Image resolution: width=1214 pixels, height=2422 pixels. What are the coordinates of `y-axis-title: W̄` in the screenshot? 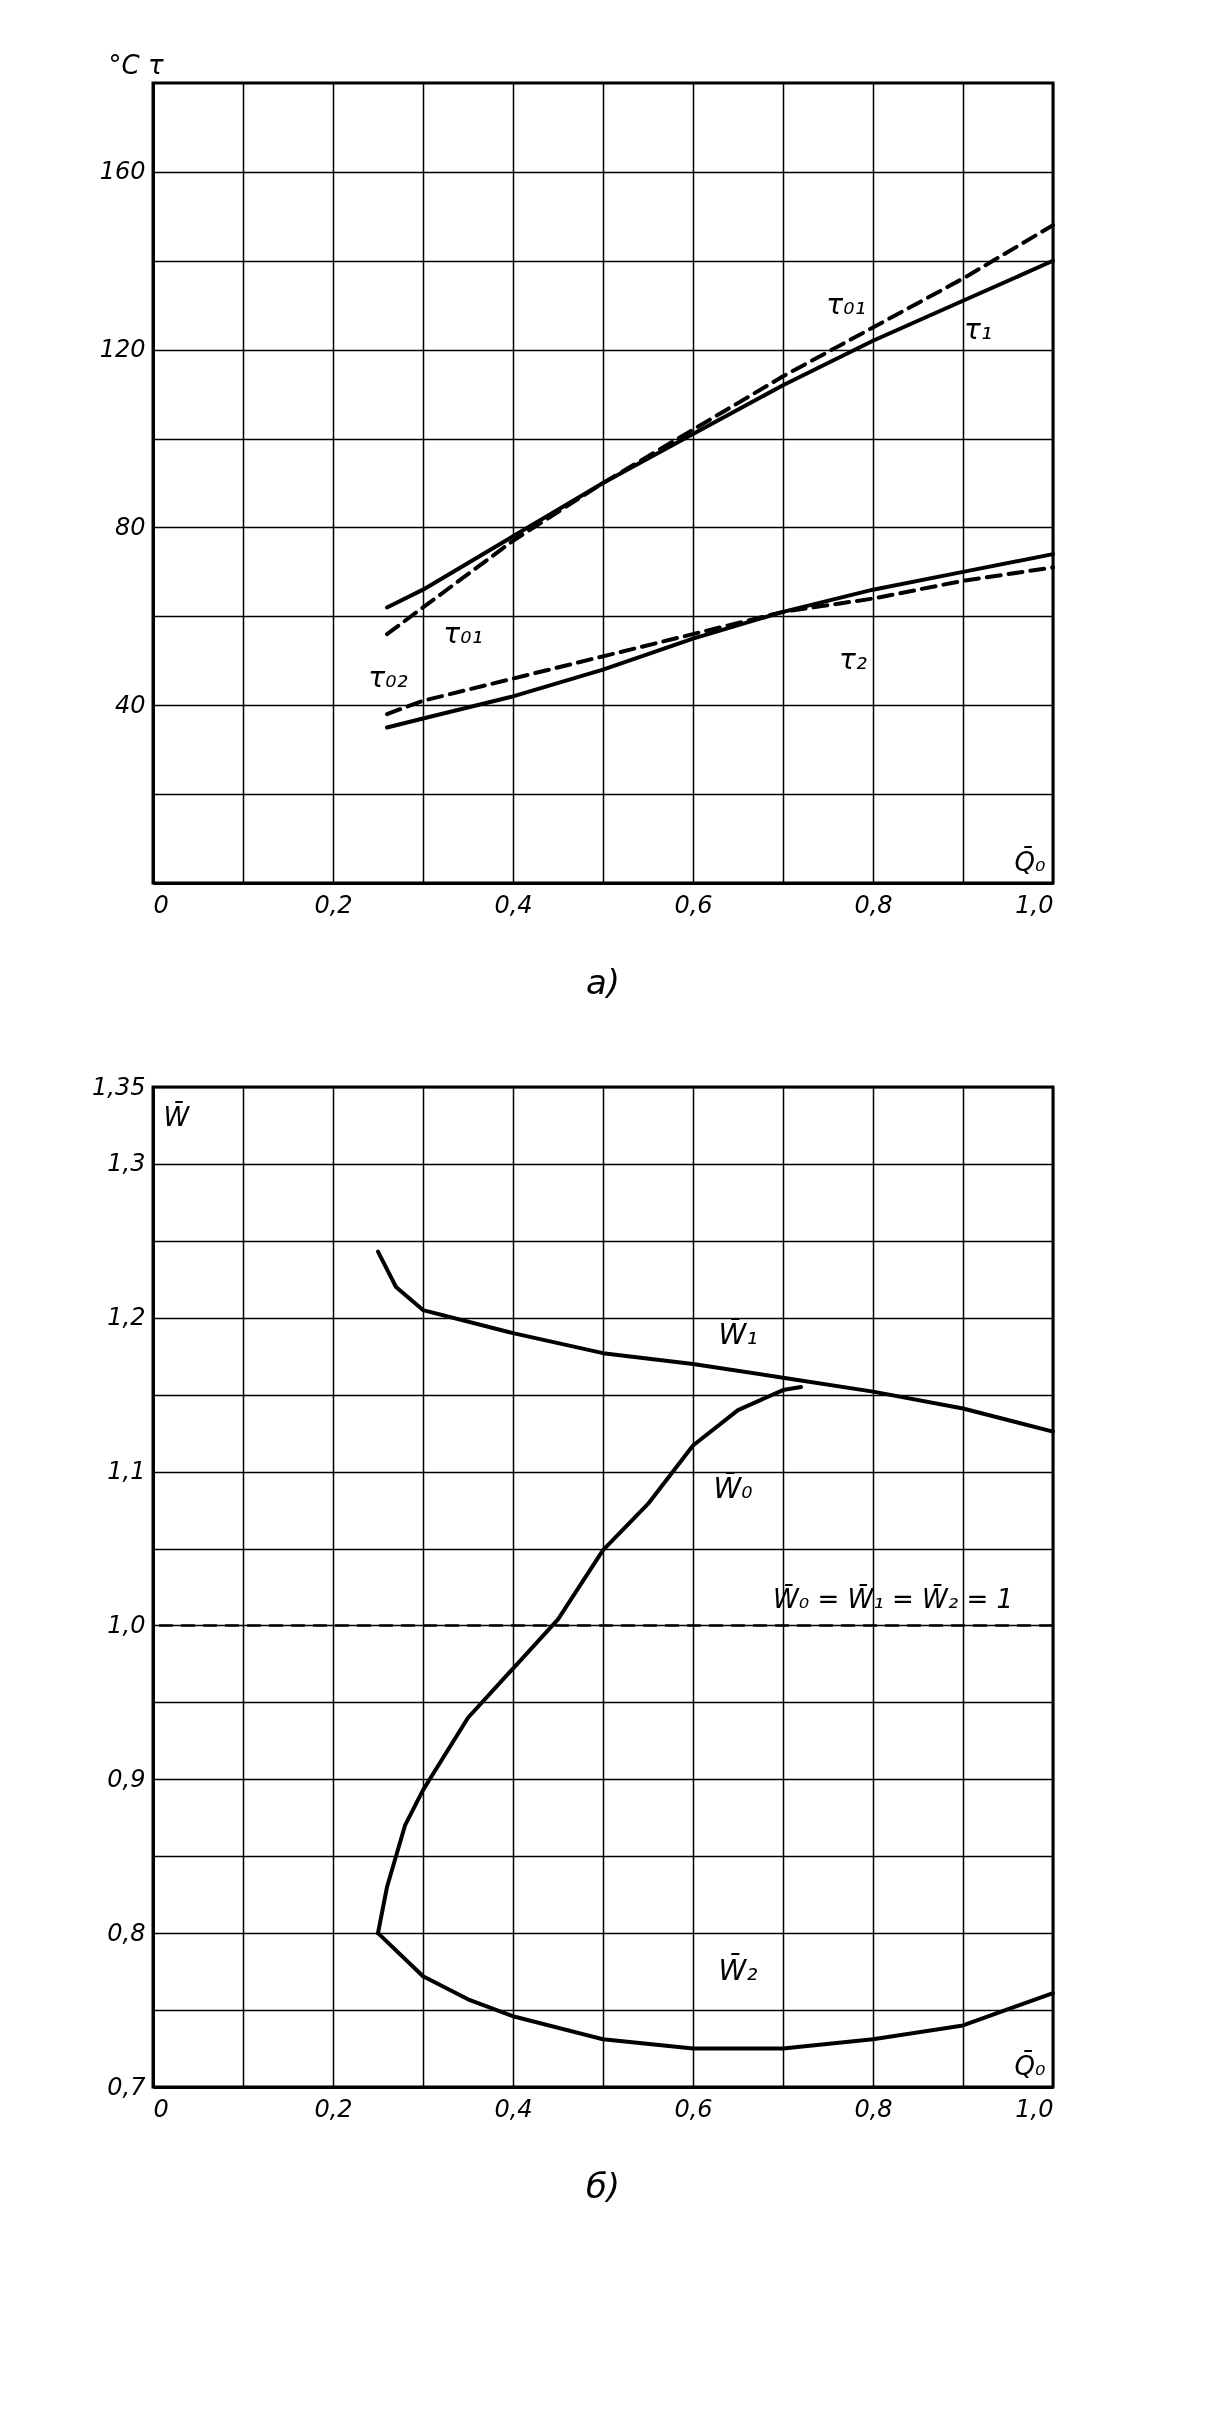 It's located at (177, 1116).